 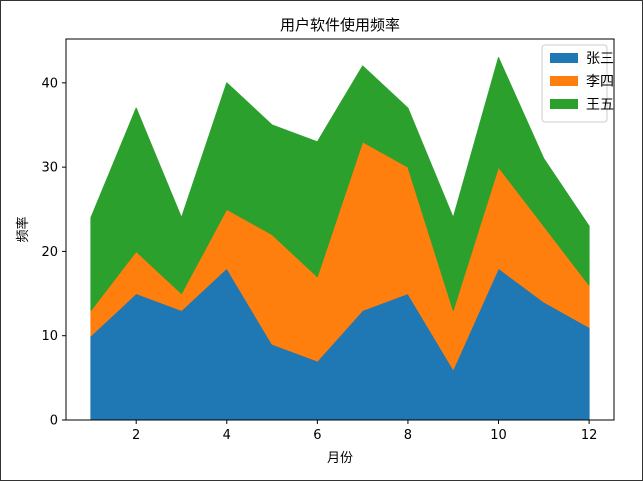 What do you see at coordinates (600, 82) in the screenshot?
I see `legend-label-2: 李四` at bounding box center [600, 82].